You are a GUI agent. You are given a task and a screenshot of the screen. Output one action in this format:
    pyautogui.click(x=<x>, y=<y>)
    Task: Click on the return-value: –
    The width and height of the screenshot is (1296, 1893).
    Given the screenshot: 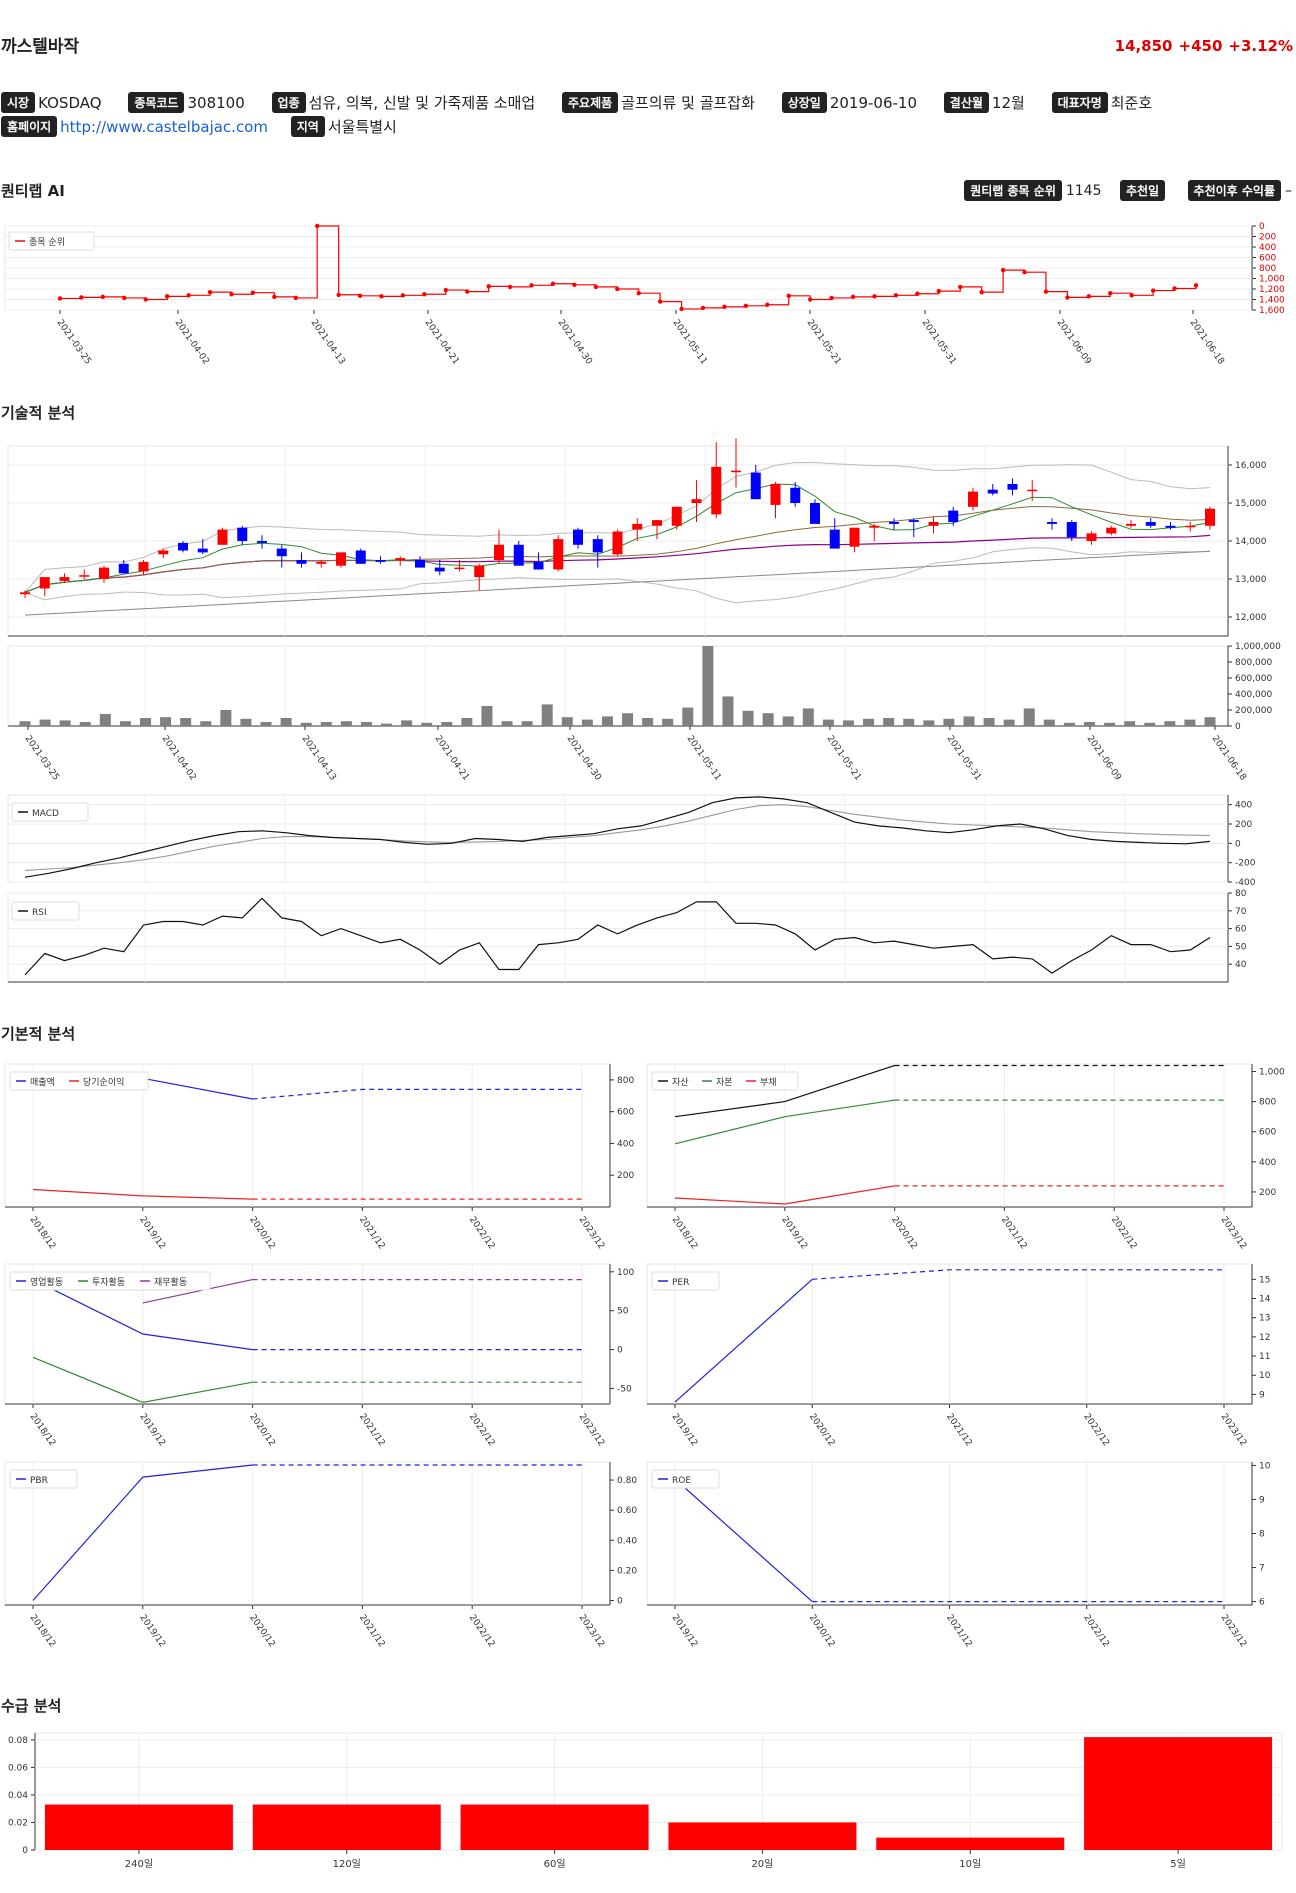 What is the action you would take?
    pyautogui.click(x=1288, y=191)
    